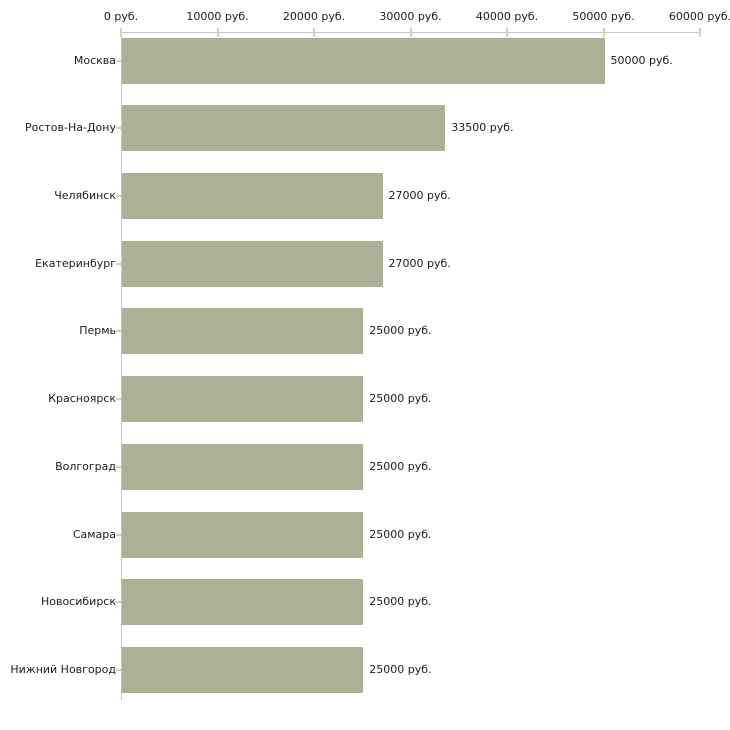 The height and width of the screenshot is (730, 730). I want to click on y-axis-line, so click(121, 366).